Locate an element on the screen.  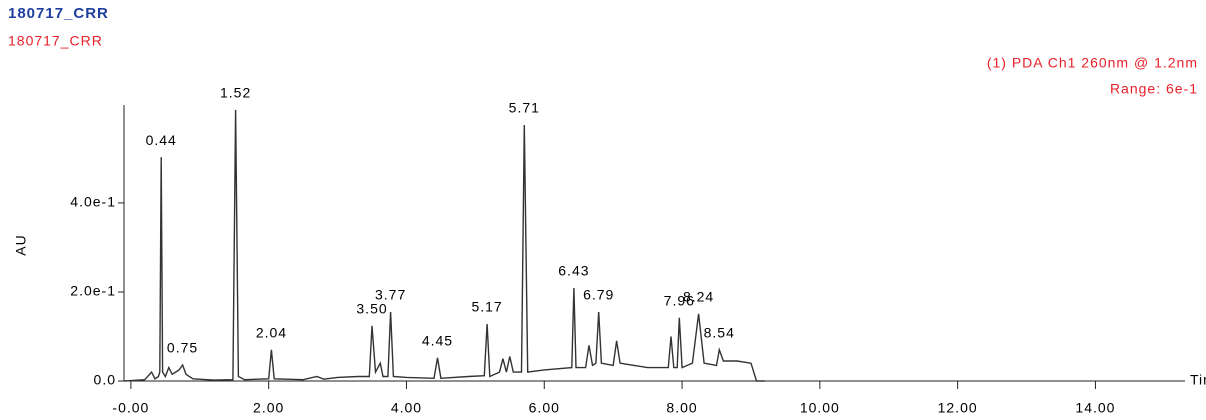
peak-label: 0.44 is located at coordinates (161, 140).